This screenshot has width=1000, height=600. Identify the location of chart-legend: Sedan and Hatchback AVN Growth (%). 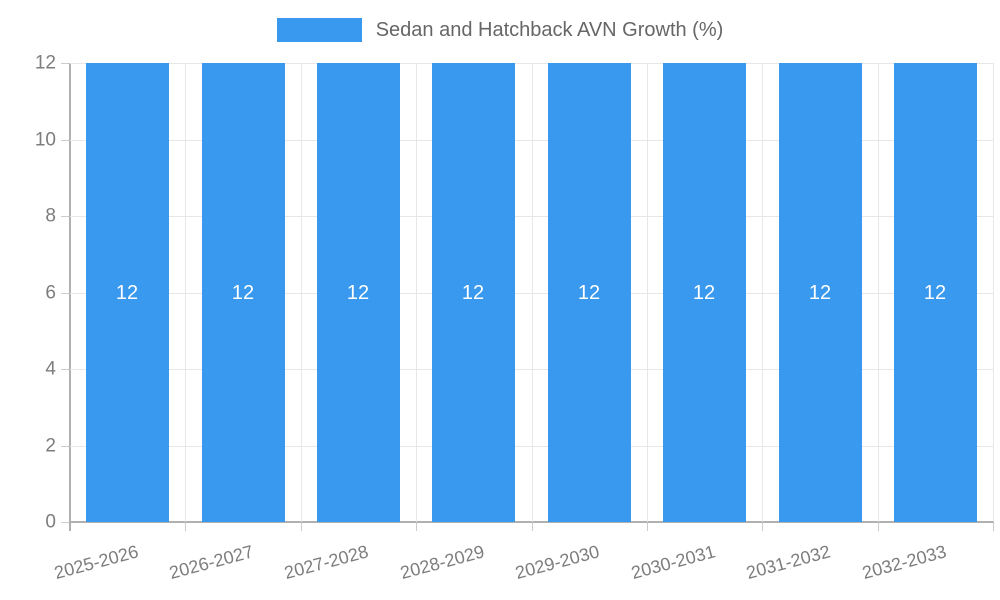
(500, 30).